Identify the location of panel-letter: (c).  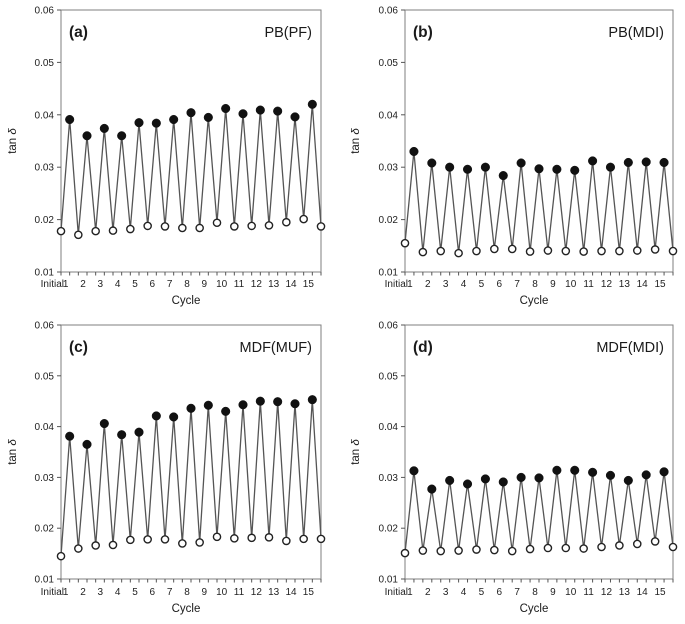
(78, 347).